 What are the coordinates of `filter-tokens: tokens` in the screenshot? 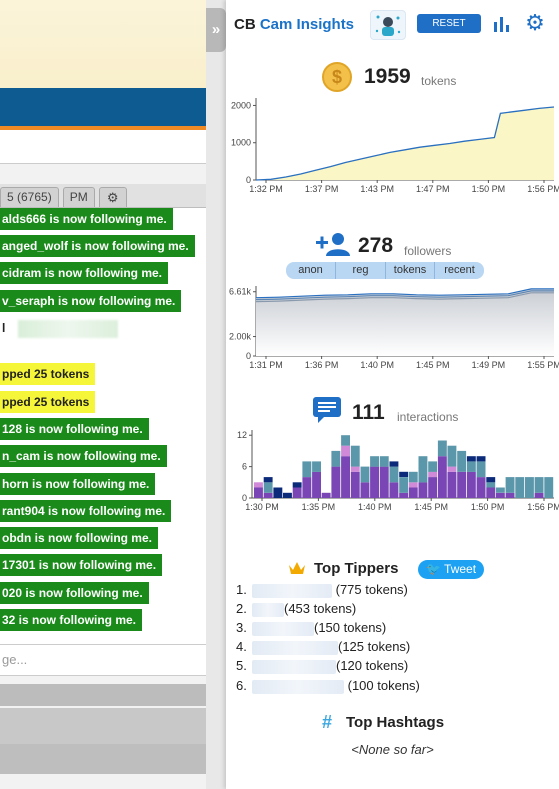 It's located at (410, 270).